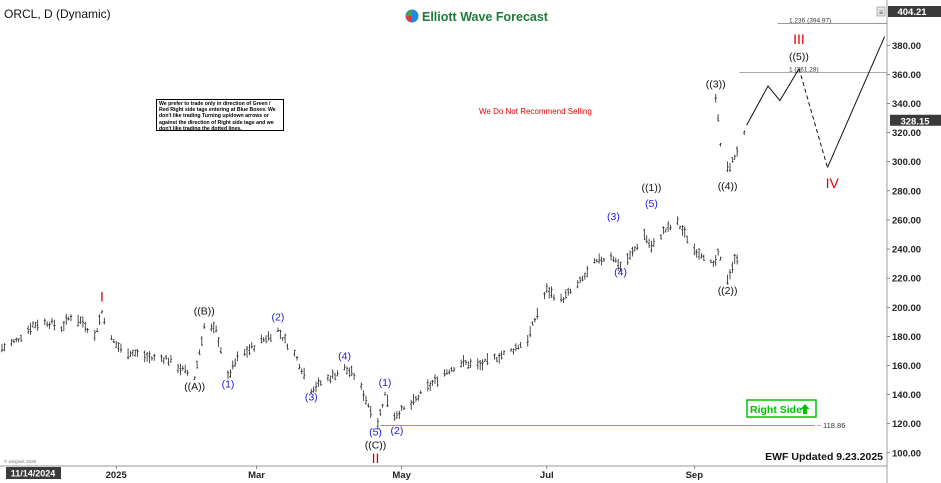 This screenshot has height=483, width=941. What do you see at coordinates (906, 337) in the screenshot?
I see `price-tick-label: 180.00` at bounding box center [906, 337].